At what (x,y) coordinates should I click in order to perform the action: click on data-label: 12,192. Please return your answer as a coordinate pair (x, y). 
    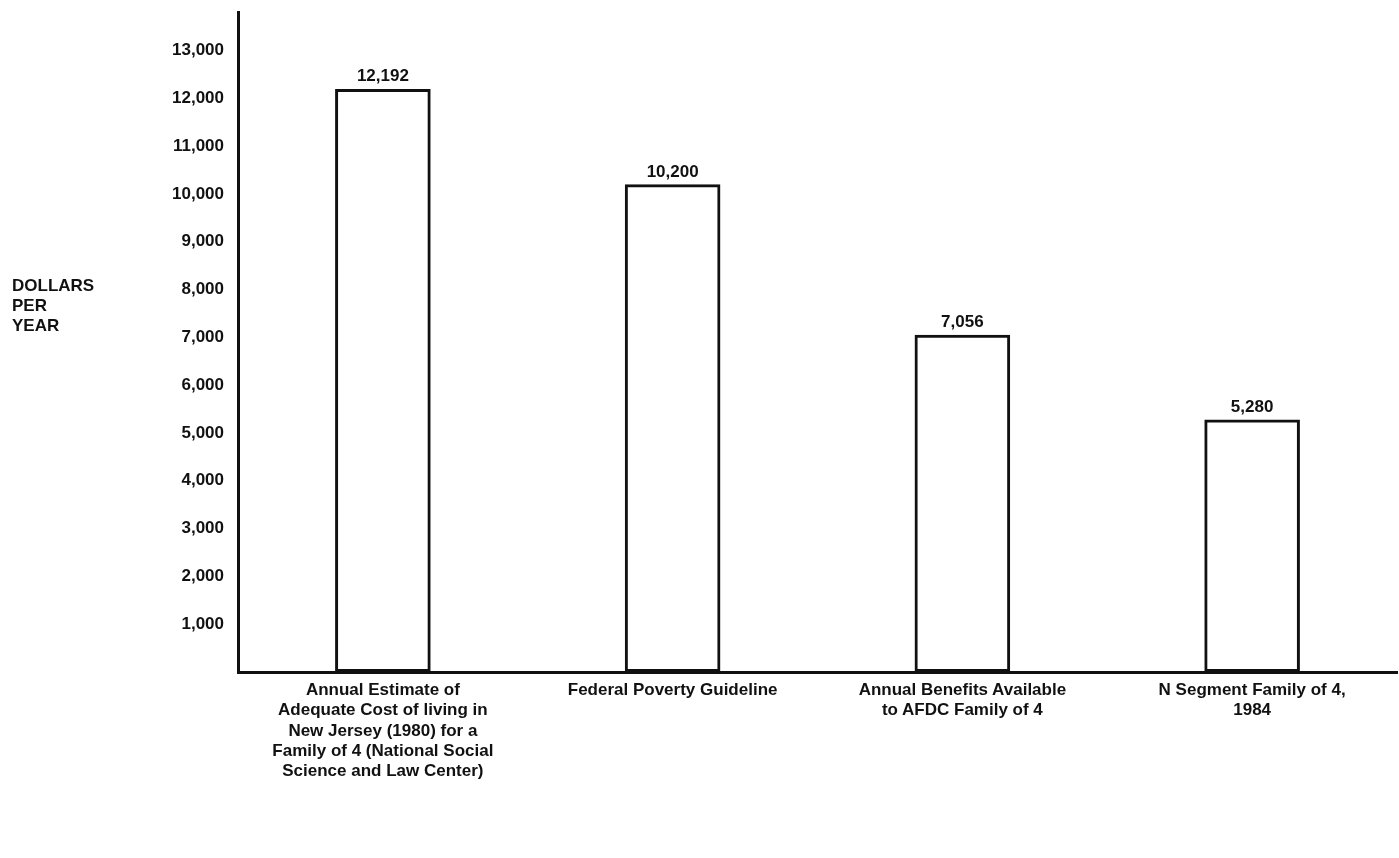
    Looking at the image, I should click on (382, 76).